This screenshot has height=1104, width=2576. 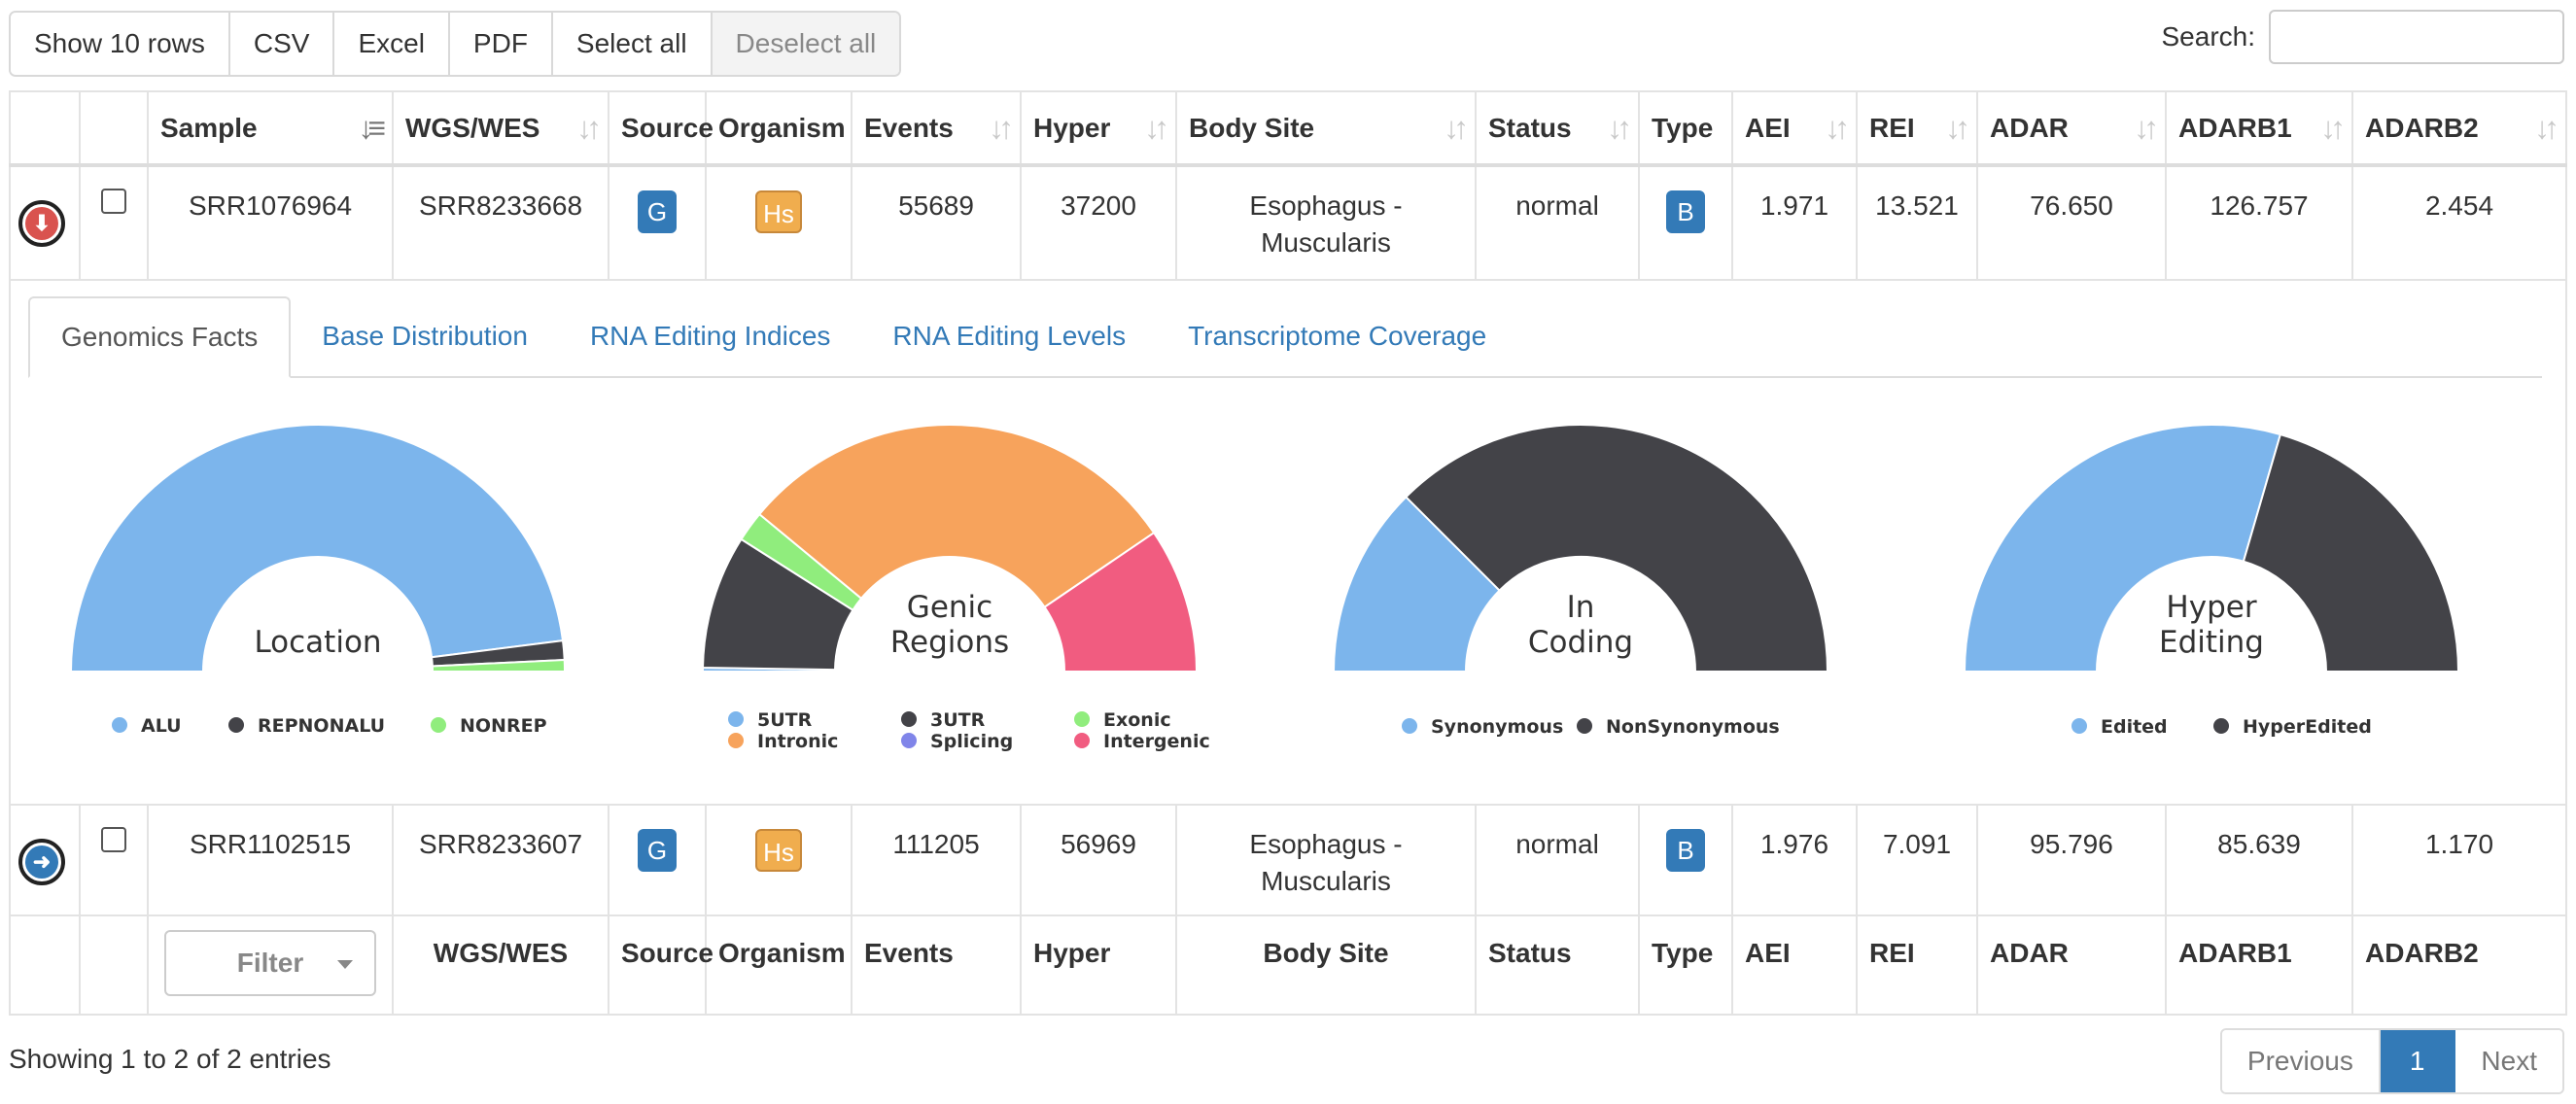 I want to click on cell-aei: 1.976, so click(x=1795, y=860).